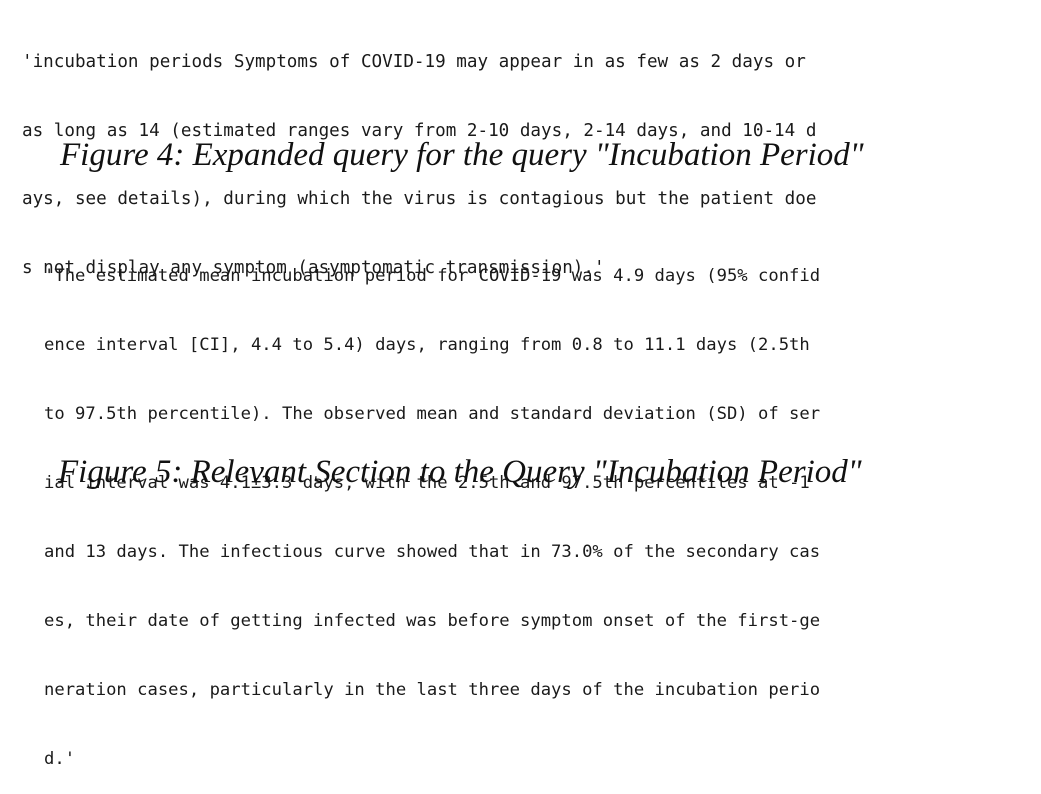 This screenshot has height=794, width=1041. What do you see at coordinates (60, 759) in the screenshot?
I see `relevant-section-line: d.'` at bounding box center [60, 759].